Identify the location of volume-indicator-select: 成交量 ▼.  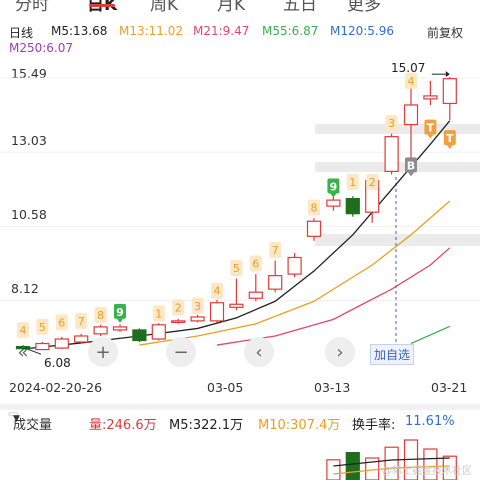
(30, 422).